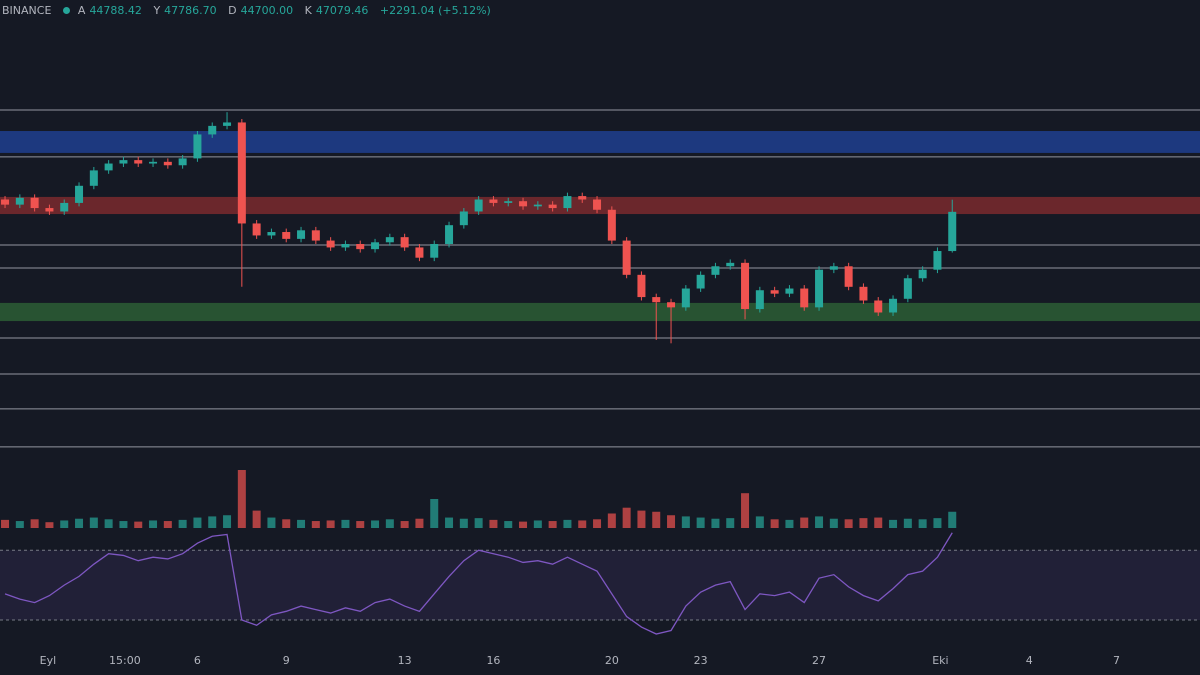 The image size is (1200, 675). Describe the element at coordinates (81, 10) in the screenshot. I see `field-label: A` at that location.